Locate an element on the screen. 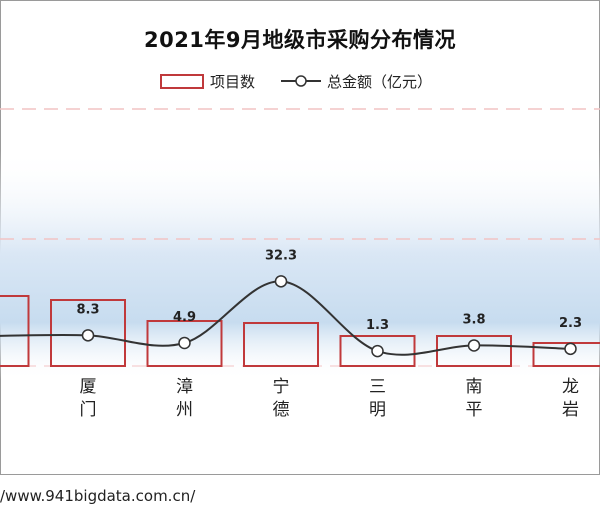  x-tick-label: 门 is located at coordinates (88, 410).